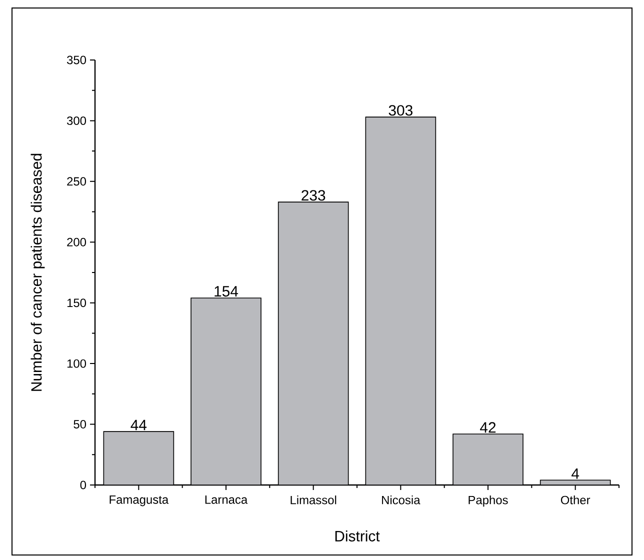 Image resolution: width=644 pixels, height=560 pixels. Describe the element at coordinates (76, 303) in the screenshot. I see `y-tick-label: 150` at that location.